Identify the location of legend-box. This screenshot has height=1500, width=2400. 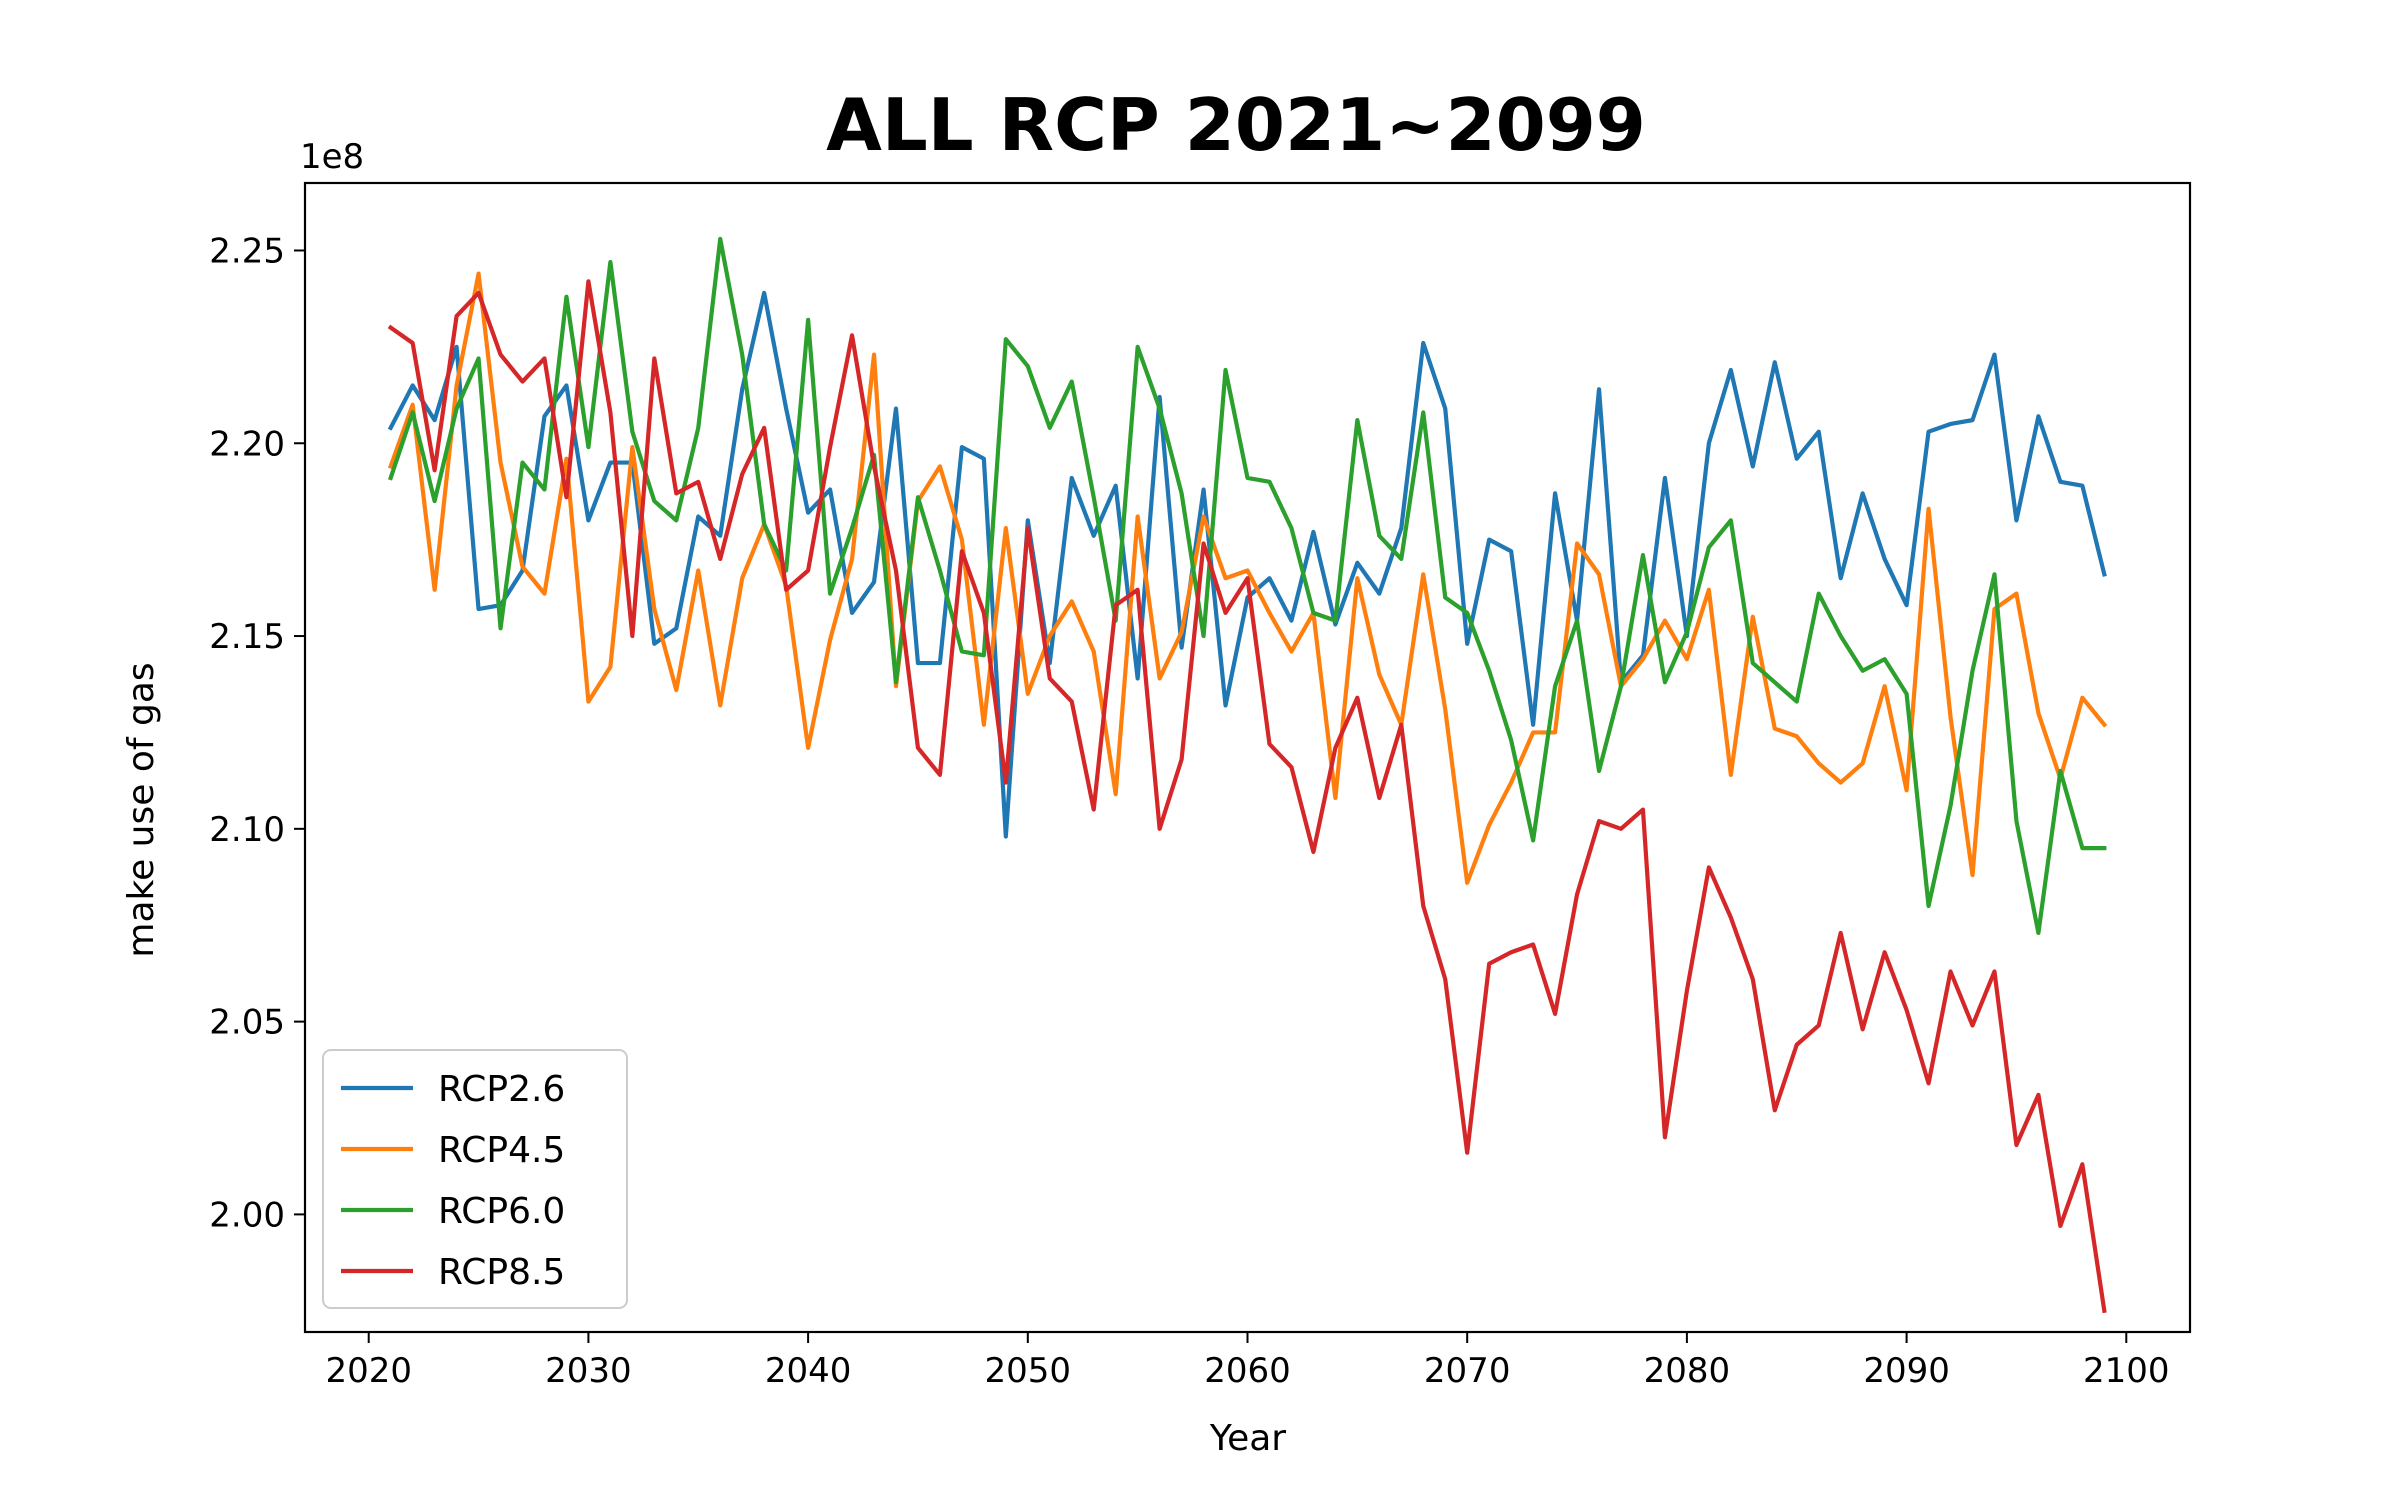
(475, 1179).